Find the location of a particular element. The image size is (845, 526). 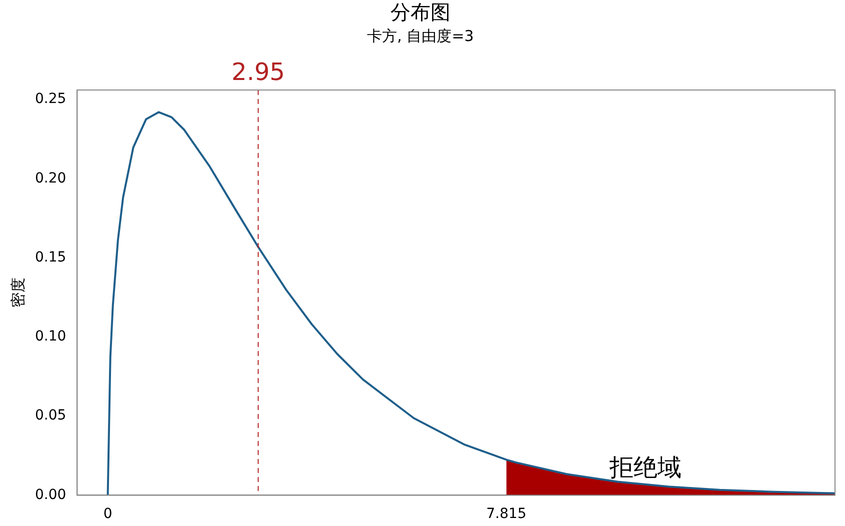

ref-line-label: 2.95 is located at coordinates (258, 72).